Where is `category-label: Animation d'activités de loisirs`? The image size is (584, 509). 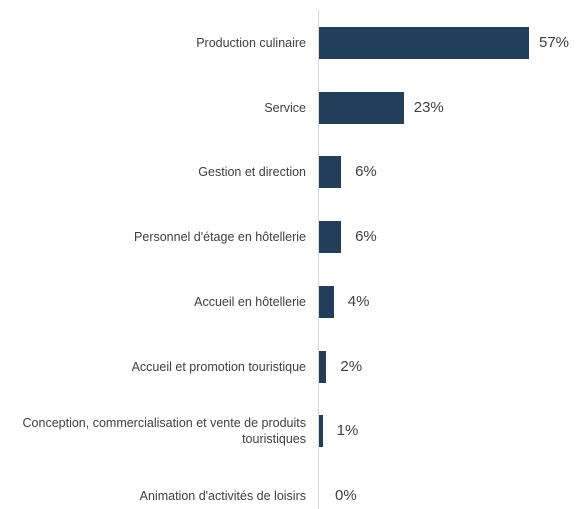 category-label: Animation d'activités de loisirs is located at coordinates (222, 495).